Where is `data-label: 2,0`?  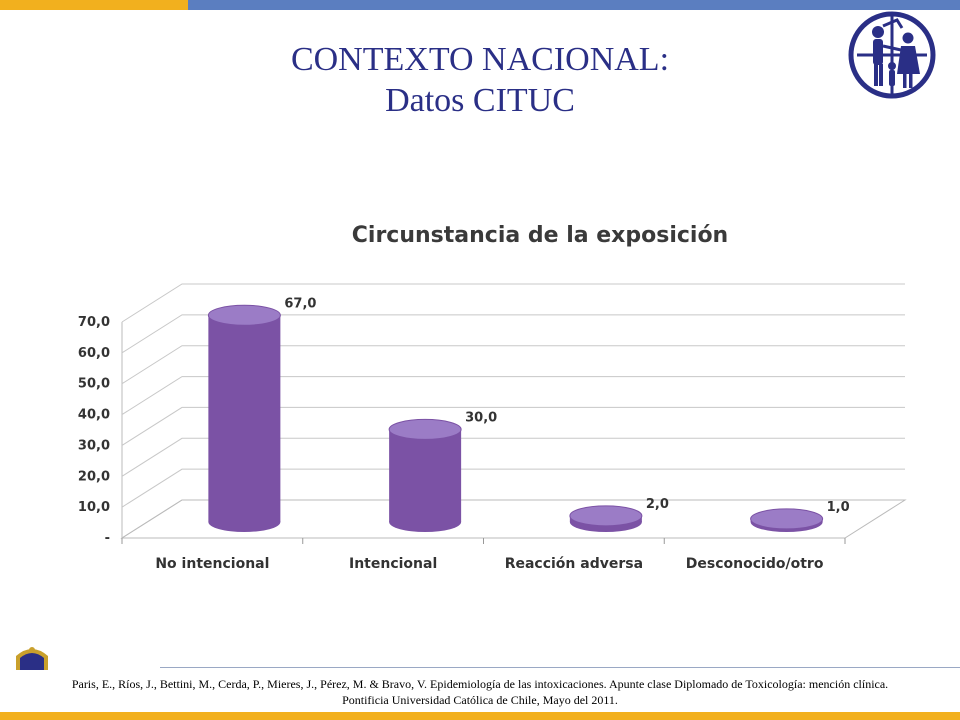 data-label: 2,0 is located at coordinates (657, 504).